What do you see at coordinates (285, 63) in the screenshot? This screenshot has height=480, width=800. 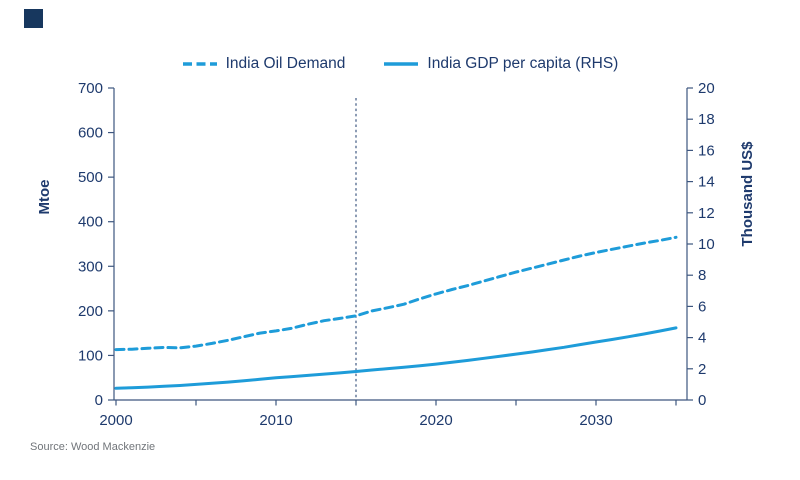 I see `legend-label-oil-demand: India Oil Demand` at bounding box center [285, 63].